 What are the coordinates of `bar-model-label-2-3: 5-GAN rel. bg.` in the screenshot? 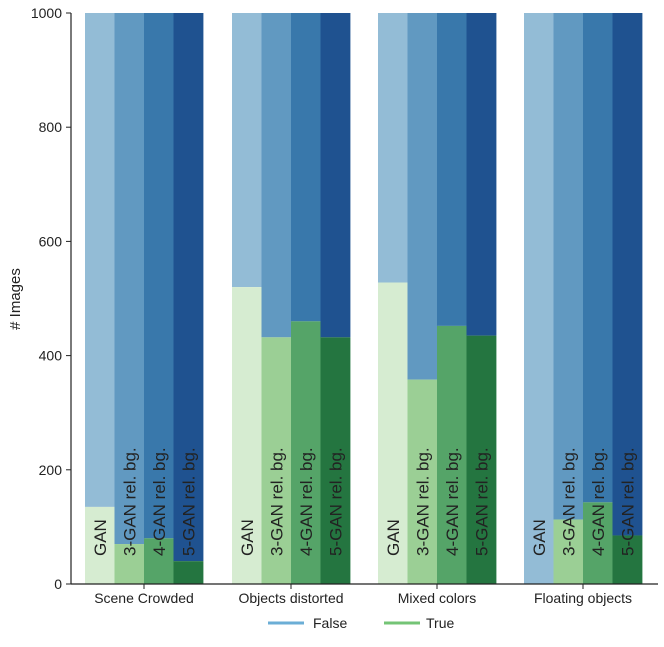 It's located at (481, 501).